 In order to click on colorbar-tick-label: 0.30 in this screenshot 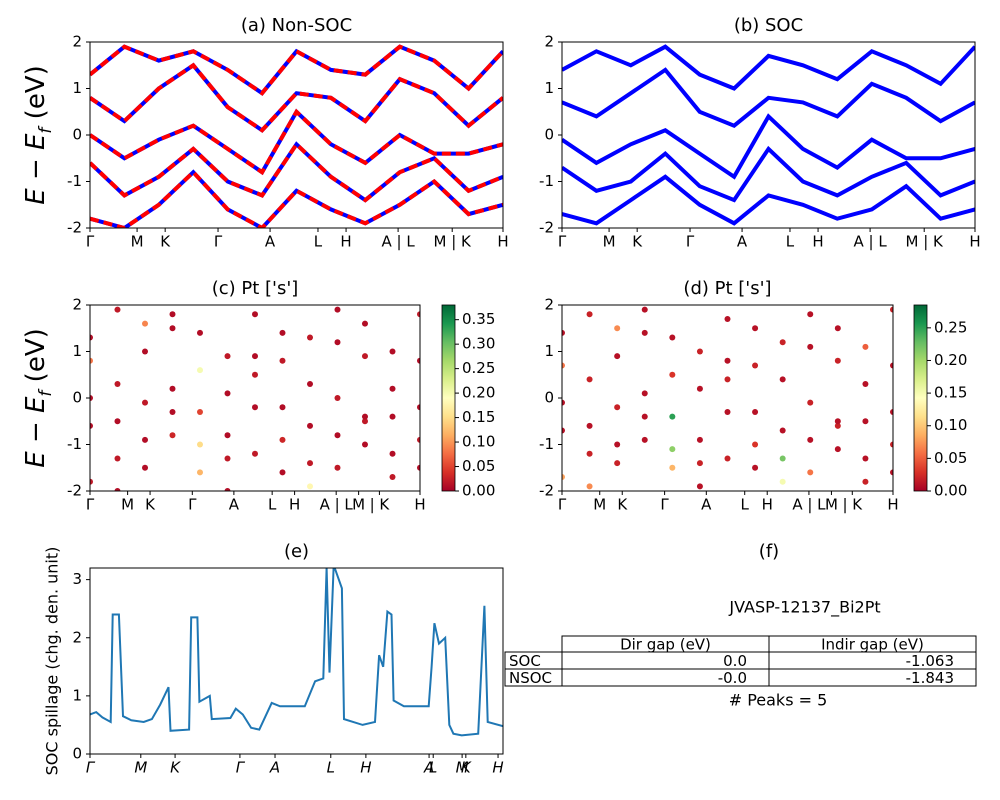, I will do `click(478, 344)`.